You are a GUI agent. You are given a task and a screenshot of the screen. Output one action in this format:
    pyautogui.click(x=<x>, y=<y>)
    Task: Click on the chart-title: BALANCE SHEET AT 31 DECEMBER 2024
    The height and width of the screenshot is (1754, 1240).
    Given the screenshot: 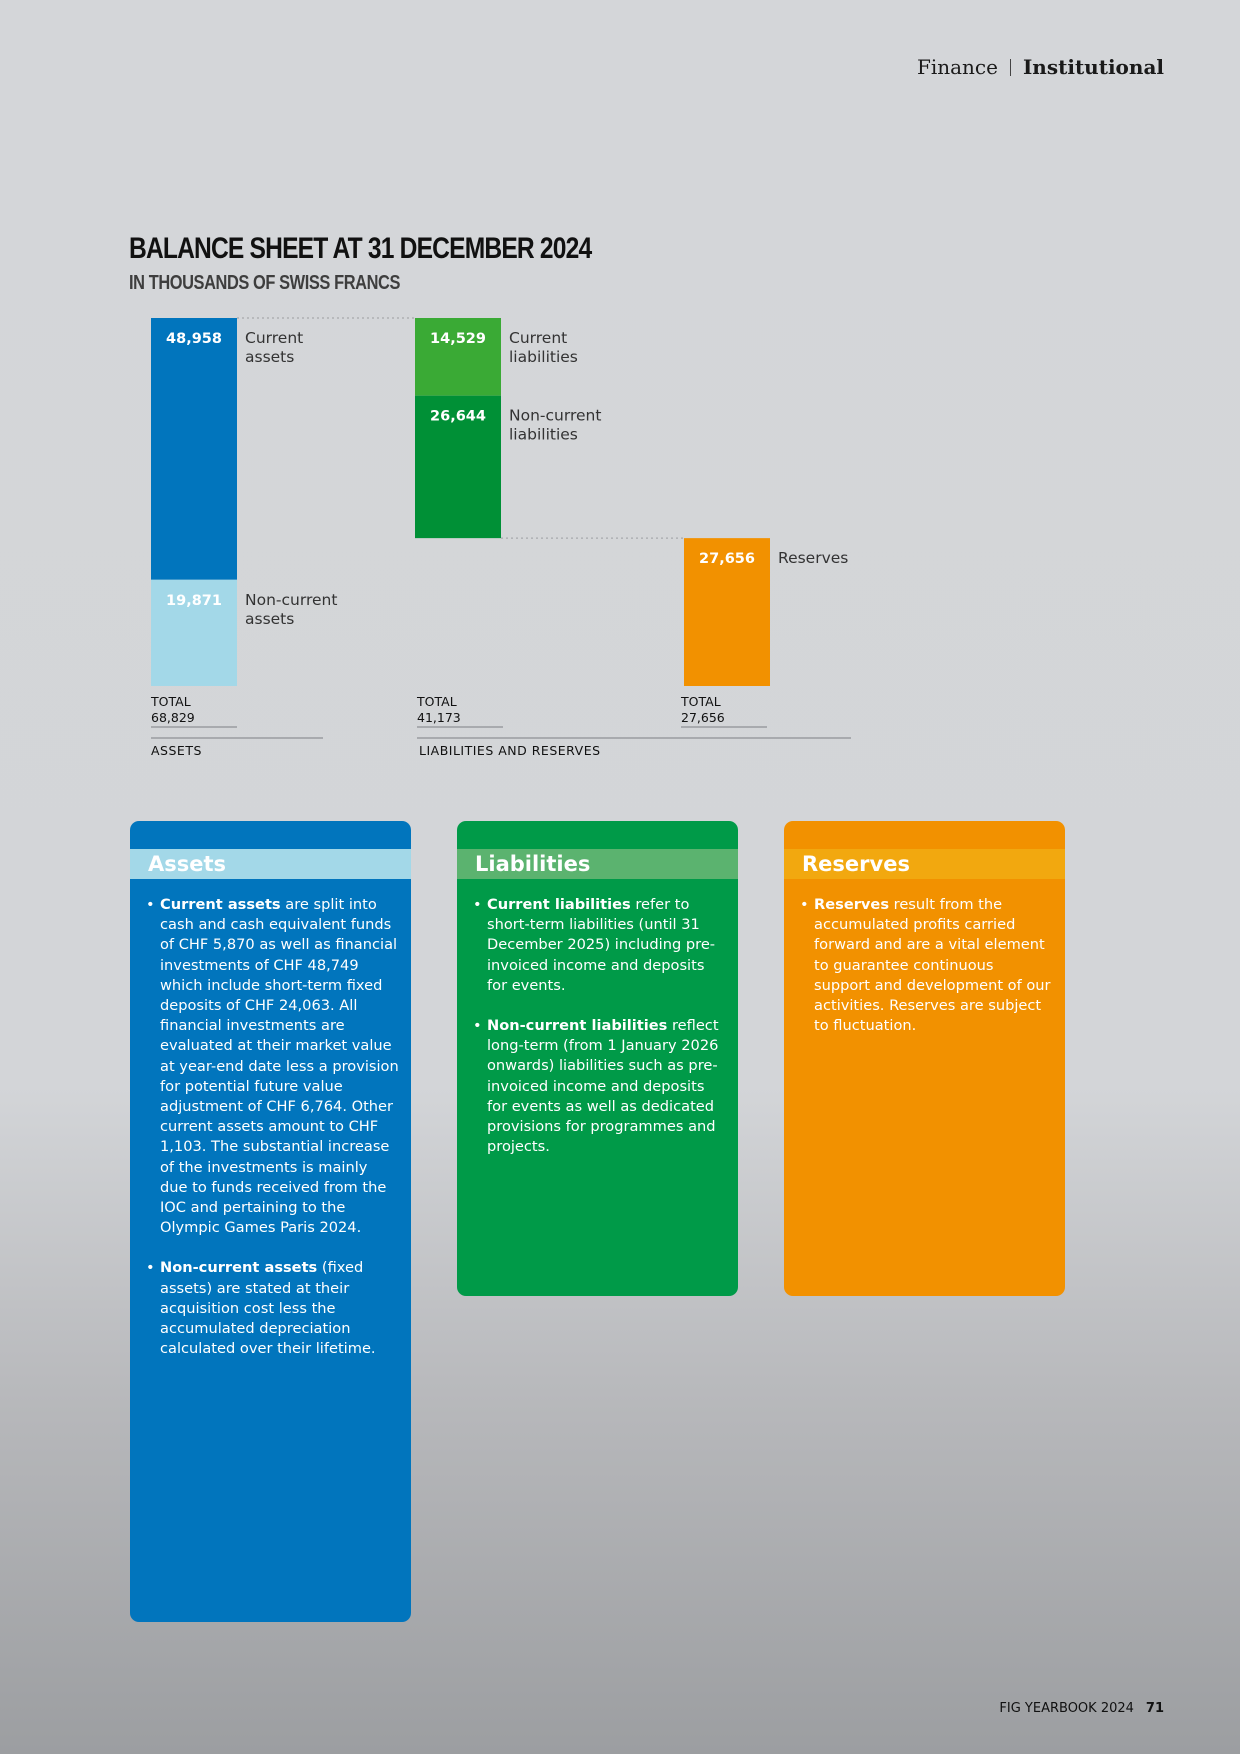 What is the action you would take?
    pyautogui.click(x=360, y=248)
    